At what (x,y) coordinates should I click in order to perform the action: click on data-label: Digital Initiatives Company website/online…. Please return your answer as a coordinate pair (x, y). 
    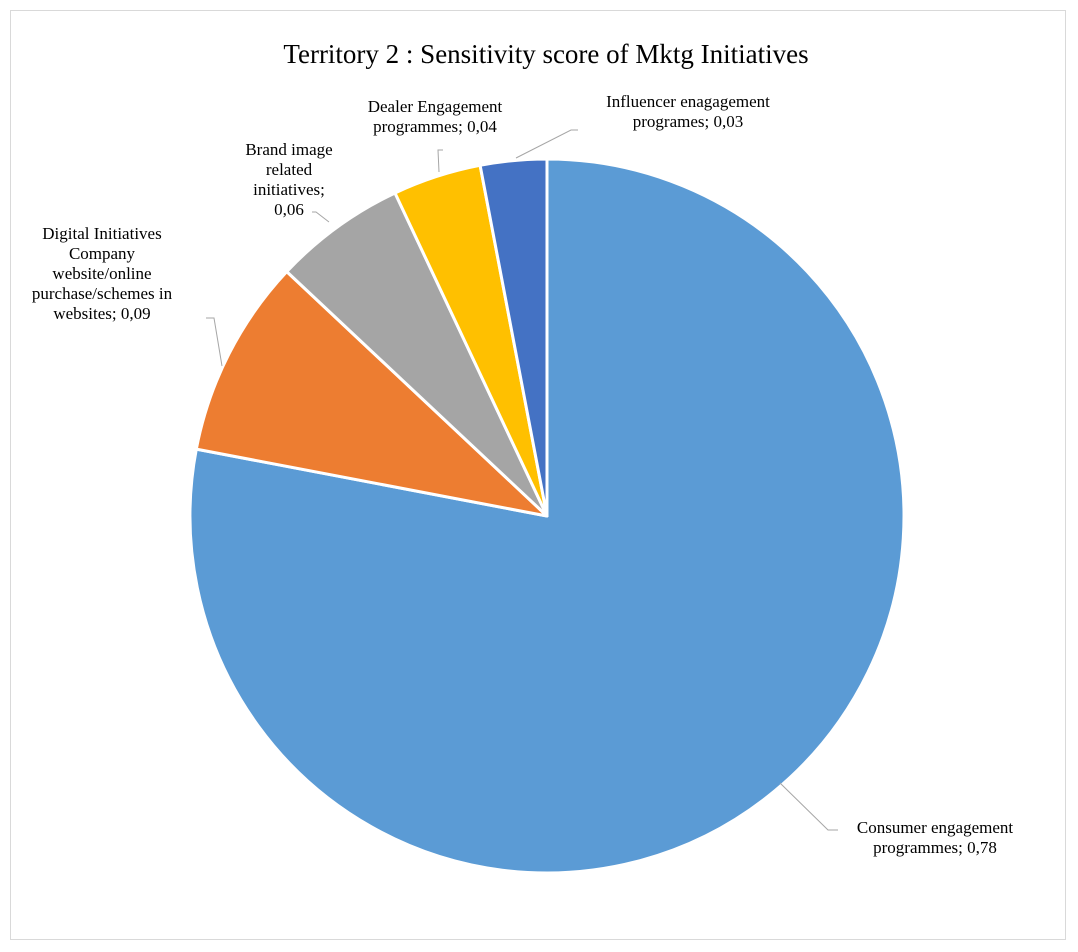
    Looking at the image, I should click on (102, 273).